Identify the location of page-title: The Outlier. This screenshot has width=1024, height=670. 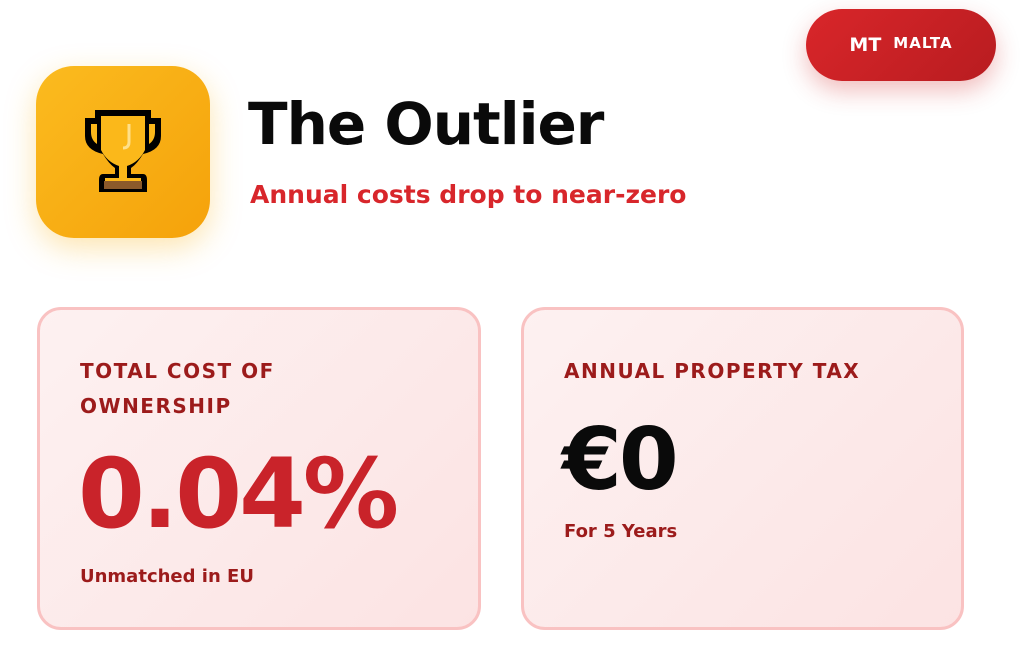
(426, 124).